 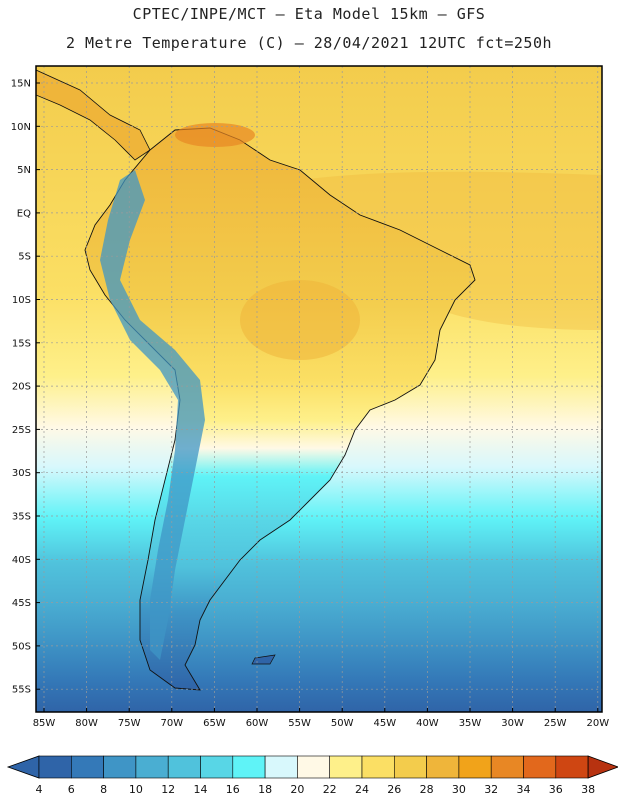 I want to click on lon-label: 40W, so click(x=427, y=723).